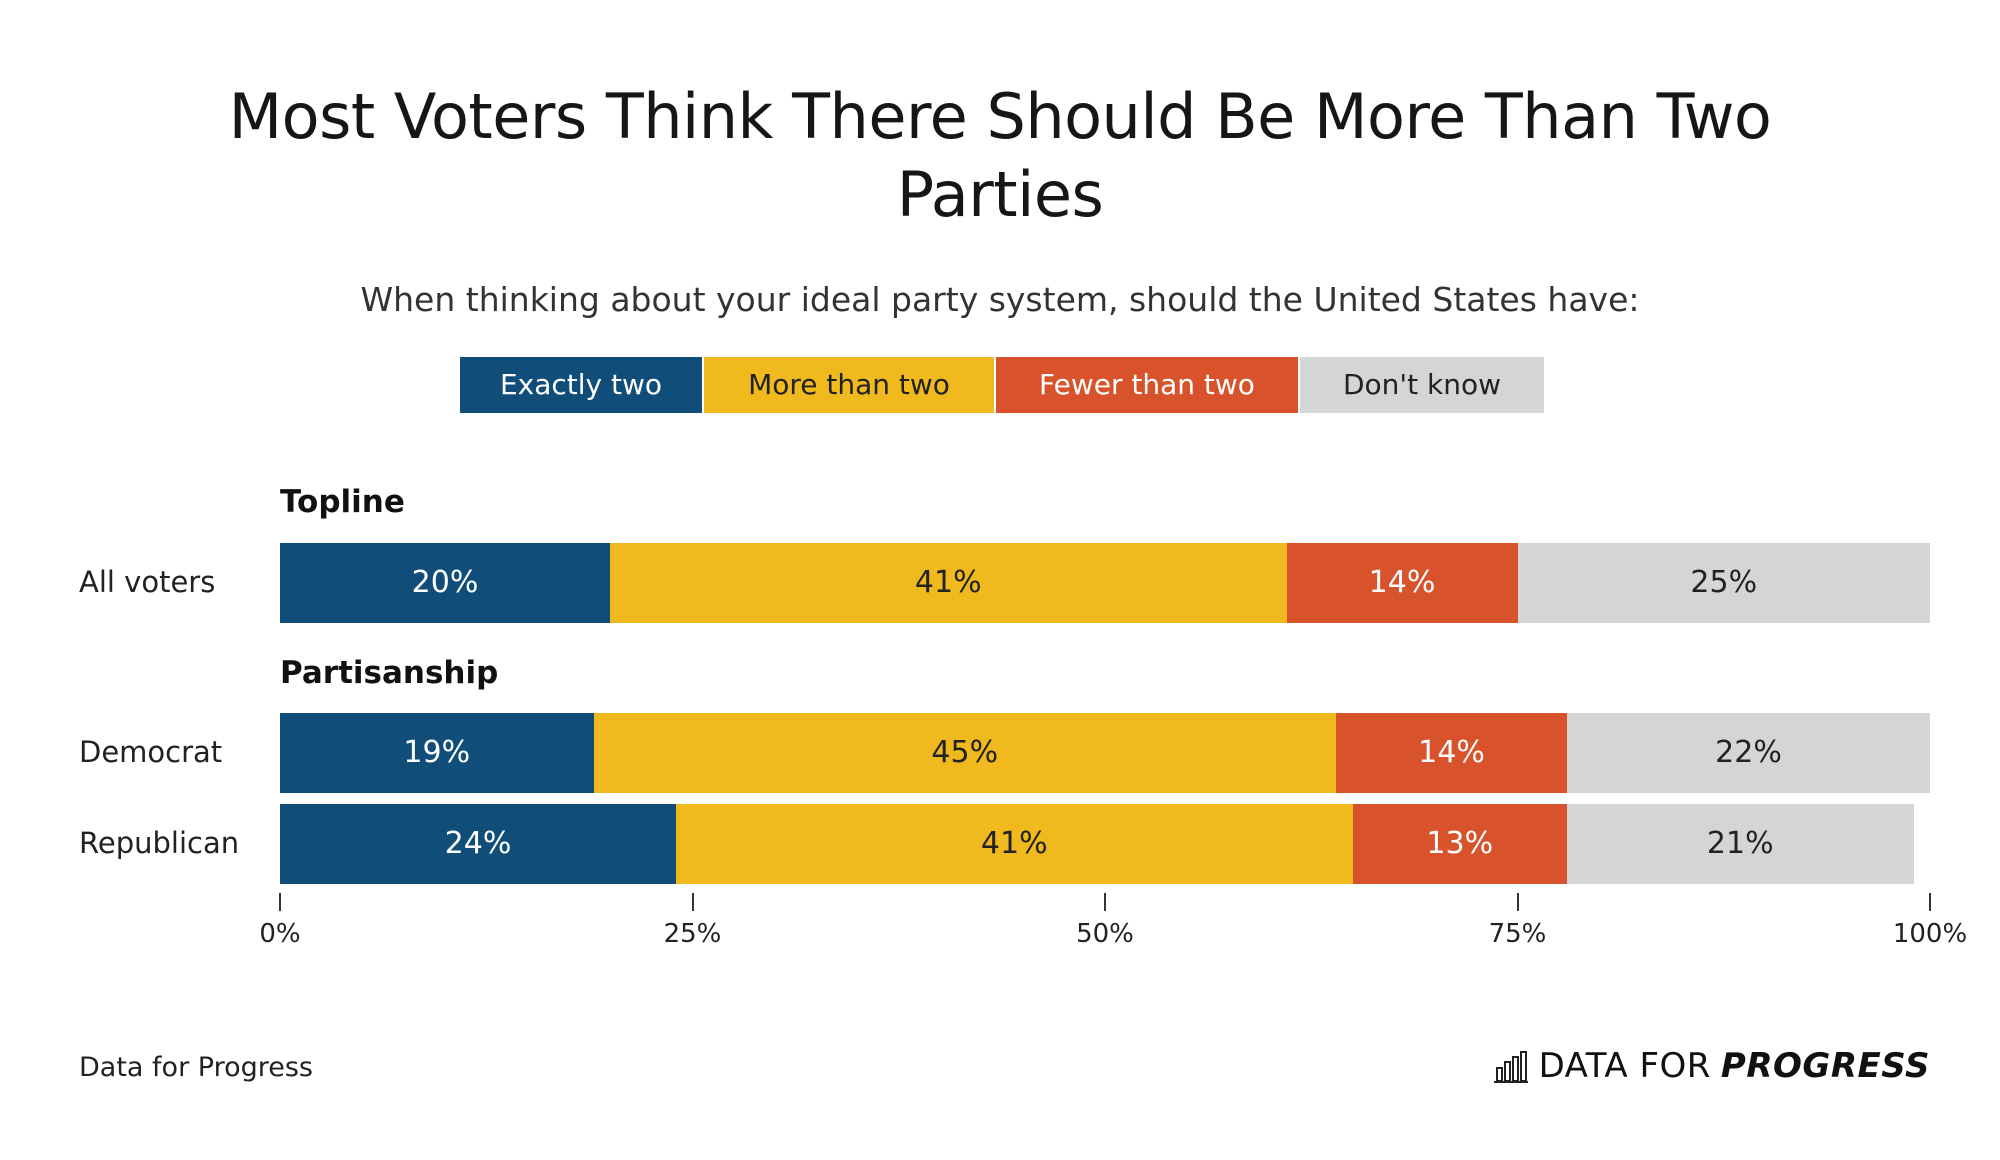  I want to click on group-label-partisanship: Partisanship, so click(389, 673).